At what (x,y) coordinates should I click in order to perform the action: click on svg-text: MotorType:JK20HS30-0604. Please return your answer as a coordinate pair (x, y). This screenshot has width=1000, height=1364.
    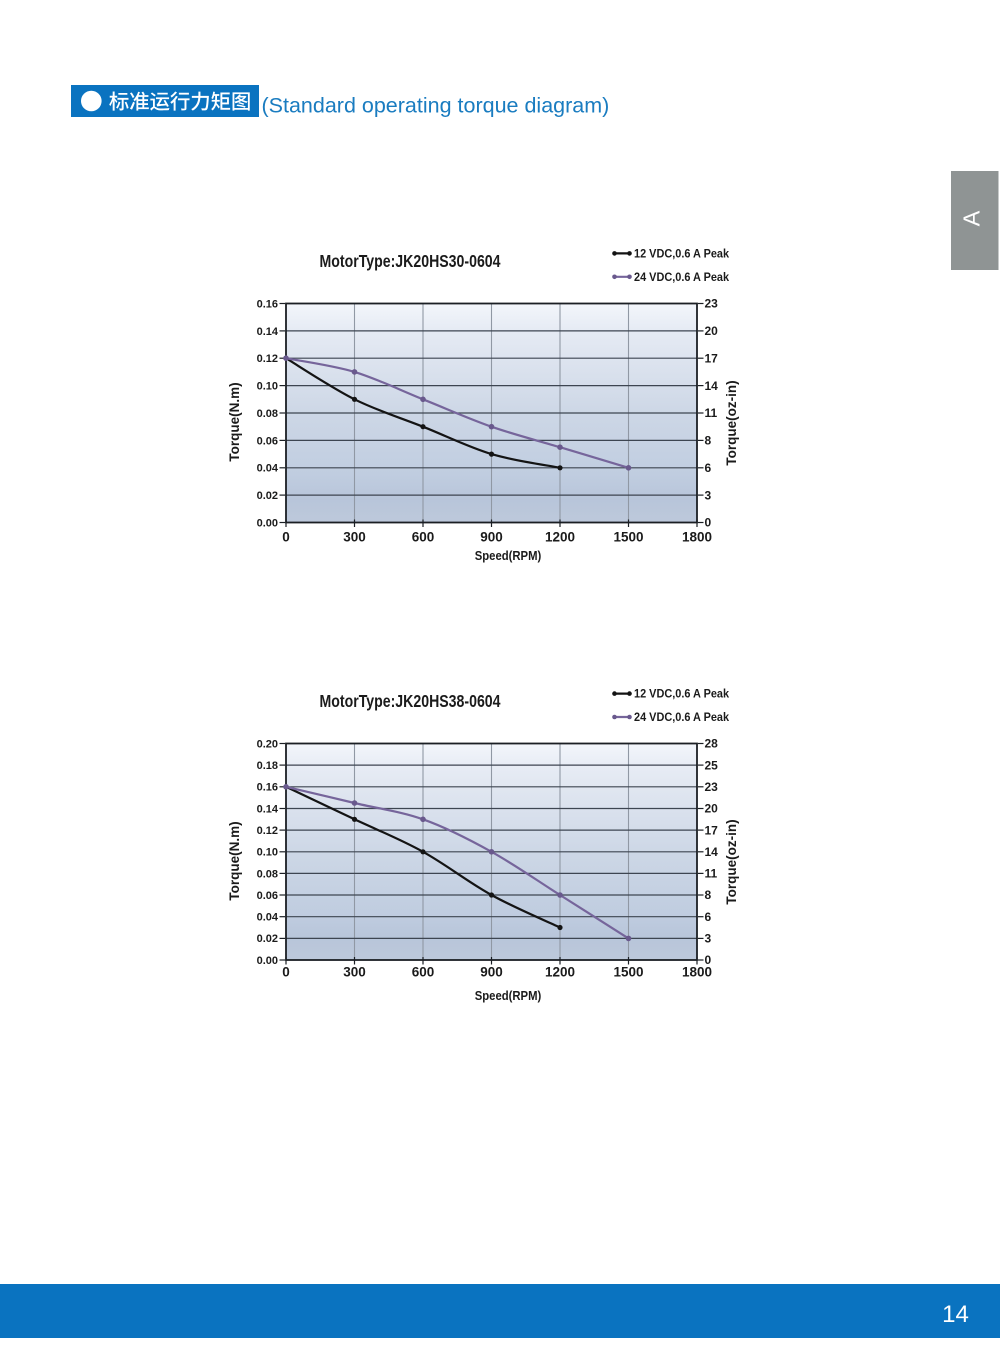
    Looking at the image, I should click on (409, 261).